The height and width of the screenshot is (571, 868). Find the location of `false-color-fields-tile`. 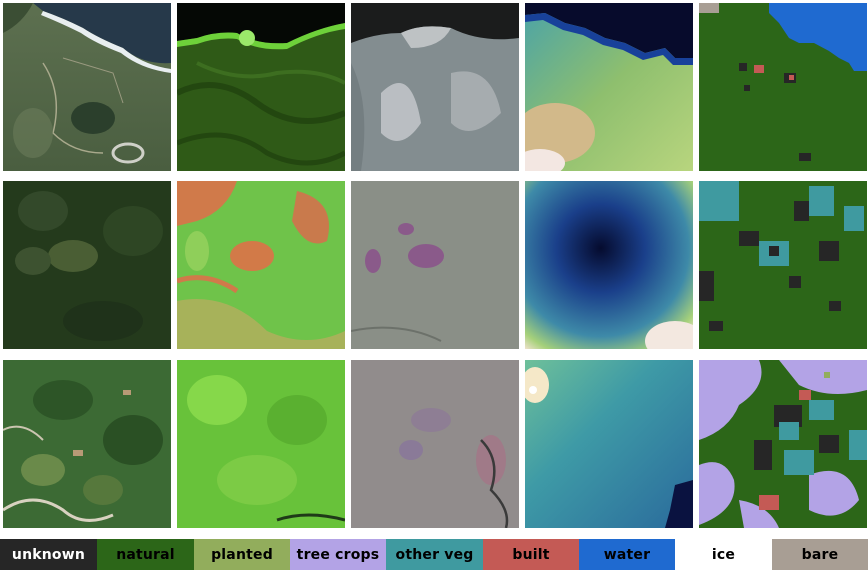

false-color-fields-tile is located at coordinates (261, 444).